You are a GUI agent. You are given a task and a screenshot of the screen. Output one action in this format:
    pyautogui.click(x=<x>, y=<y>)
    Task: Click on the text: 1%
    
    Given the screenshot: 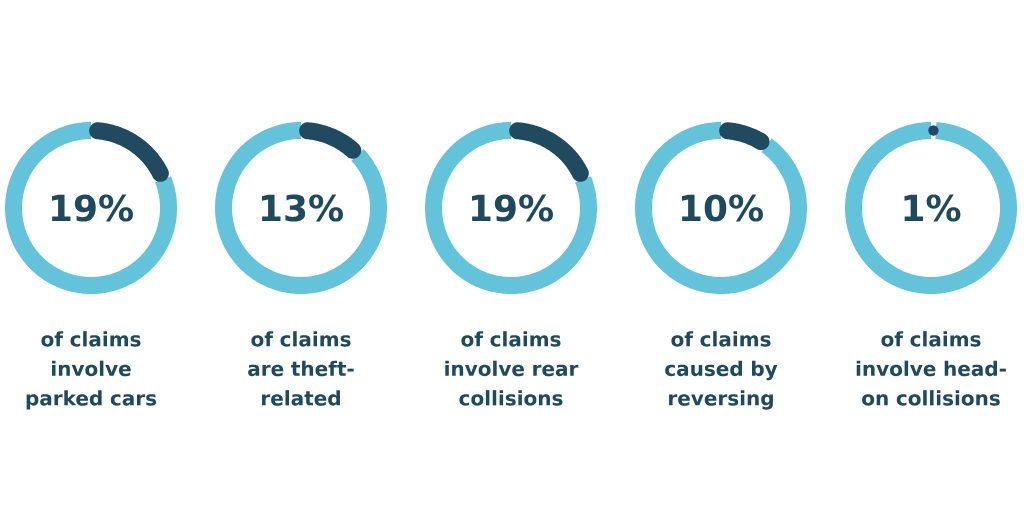 What is the action you would take?
    pyautogui.click(x=932, y=208)
    